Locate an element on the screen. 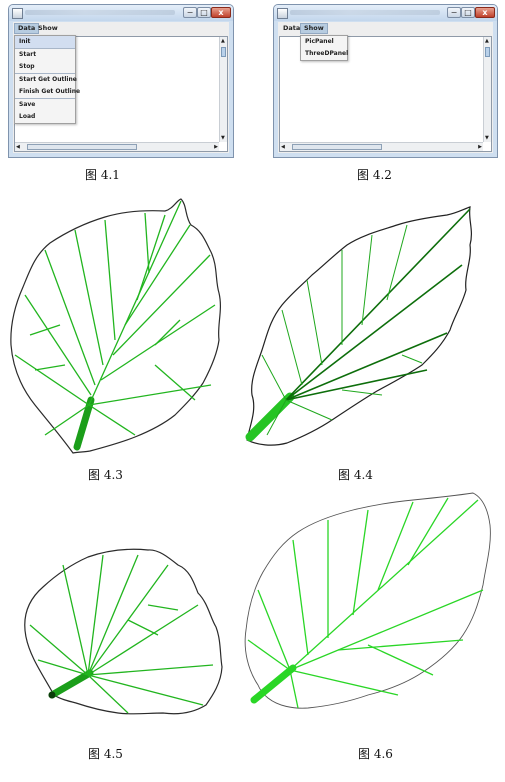  caption-fig-4-5: 图 4.5 is located at coordinates (105, 753).